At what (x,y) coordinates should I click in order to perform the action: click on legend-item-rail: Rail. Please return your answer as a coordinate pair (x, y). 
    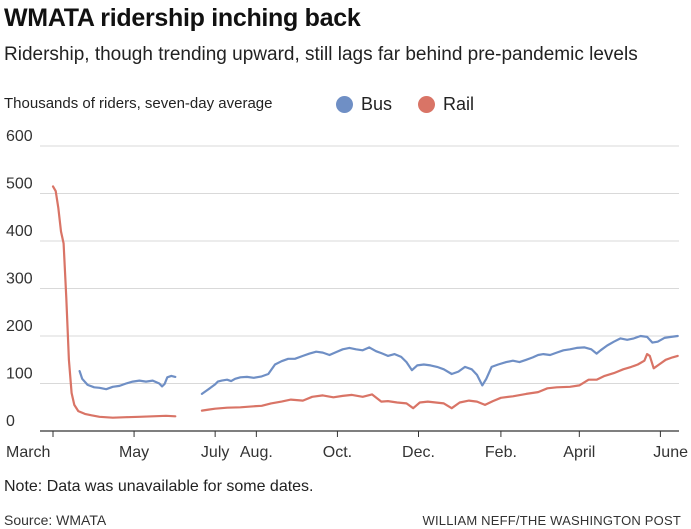
    Looking at the image, I should click on (446, 104).